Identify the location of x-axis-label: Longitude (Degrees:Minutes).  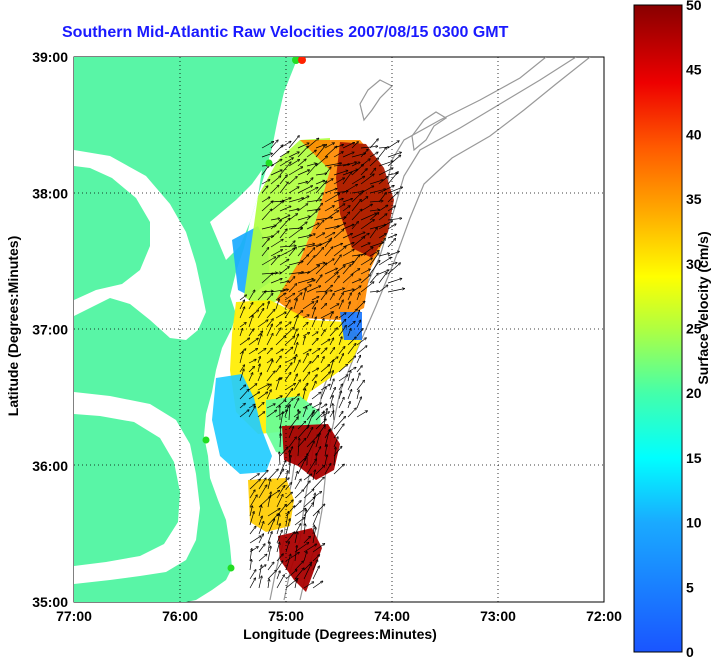
(340, 634).